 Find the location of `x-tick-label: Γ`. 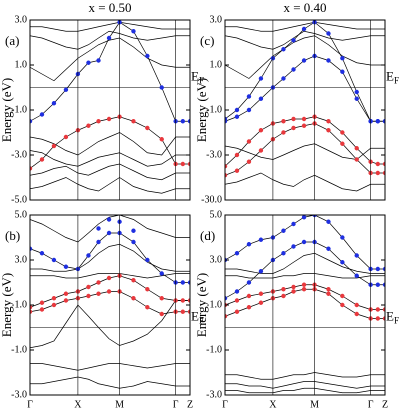

x-tick-label: Γ is located at coordinates (30, 404).